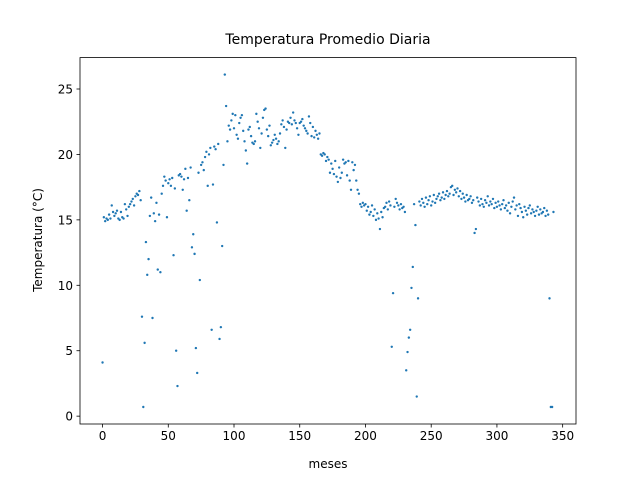 The image size is (640, 480). Describe the element at coordinates (65, 286) in the screenshot. I see `y-tick-label: 10` at that location.